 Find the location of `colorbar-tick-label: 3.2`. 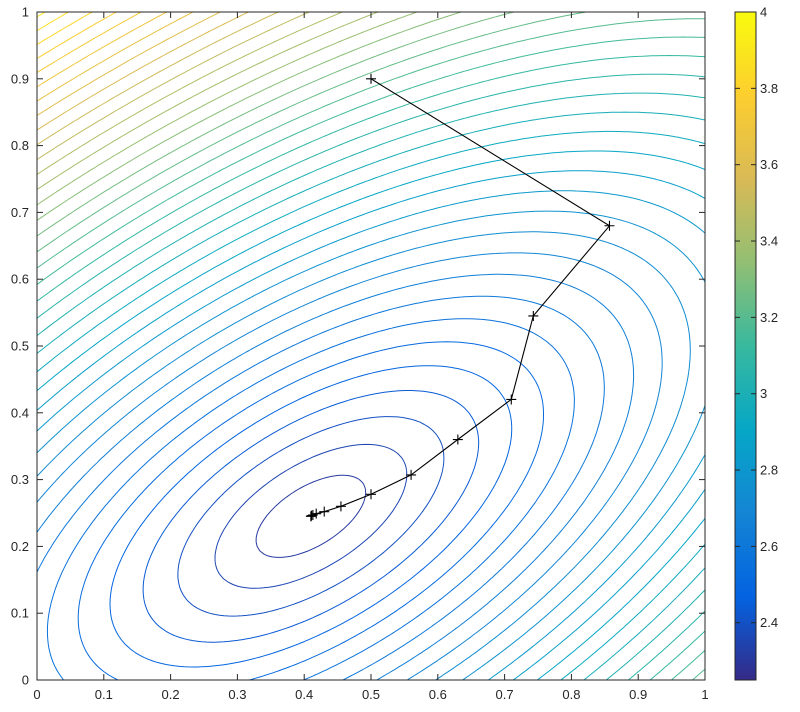

colorbar-tick-label: 3.2 is located at coordinates (769, 317).